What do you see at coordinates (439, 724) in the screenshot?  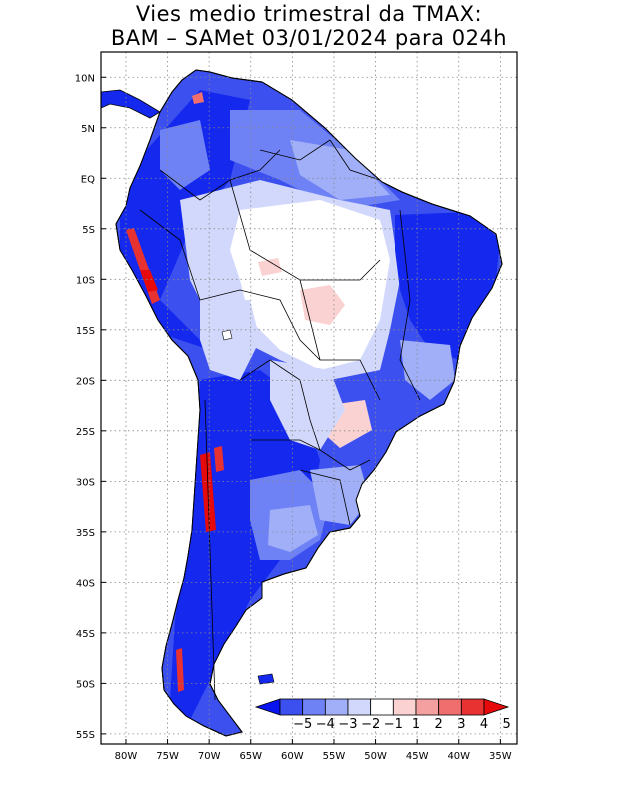 I see `colorbar-label: 2` at bounding box center [439, 724].